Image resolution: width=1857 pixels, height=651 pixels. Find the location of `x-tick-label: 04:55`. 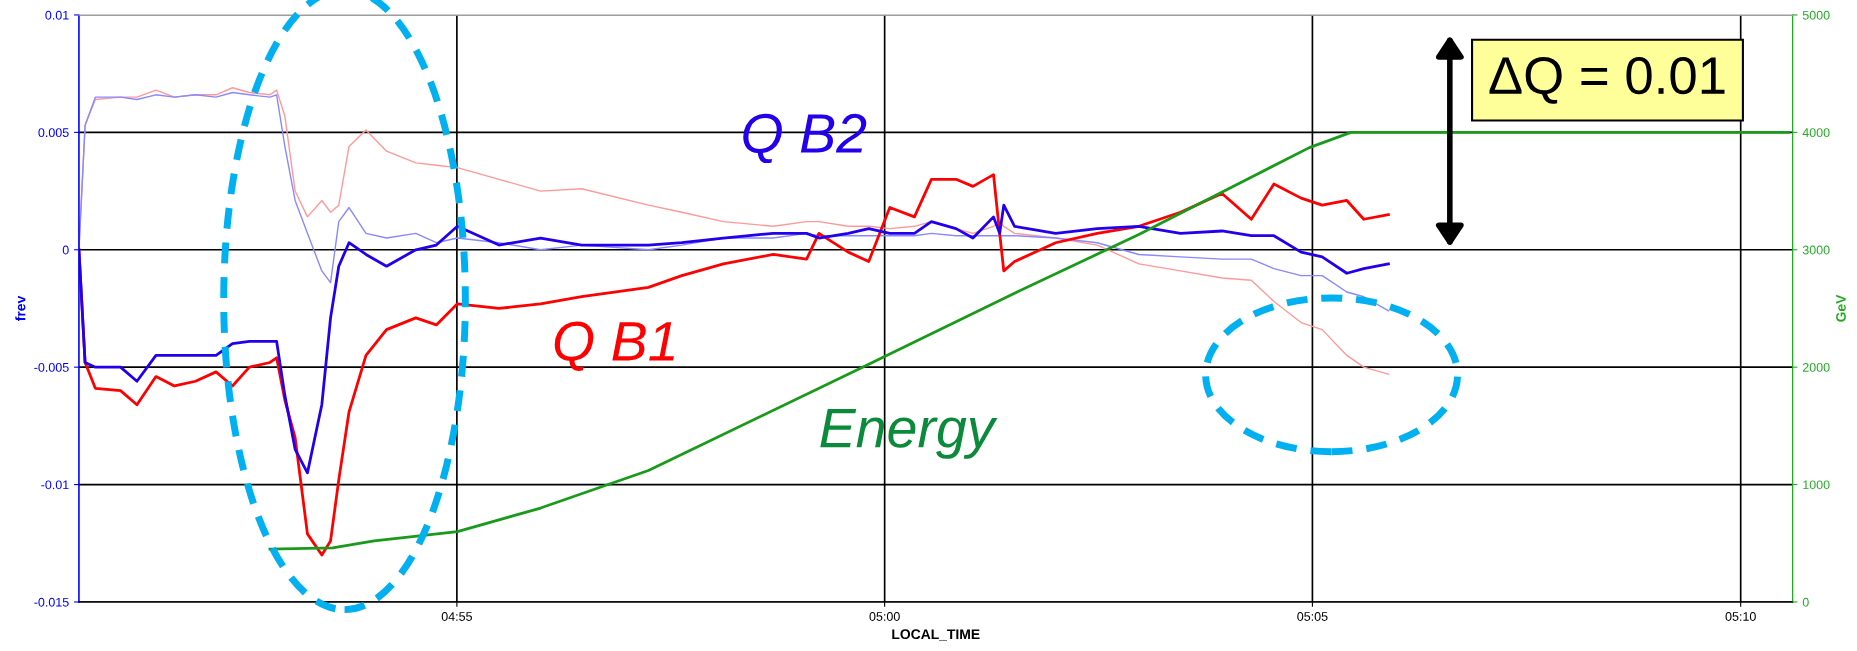

x-tick-label: 04:55 is located at coordinates (456, 616).